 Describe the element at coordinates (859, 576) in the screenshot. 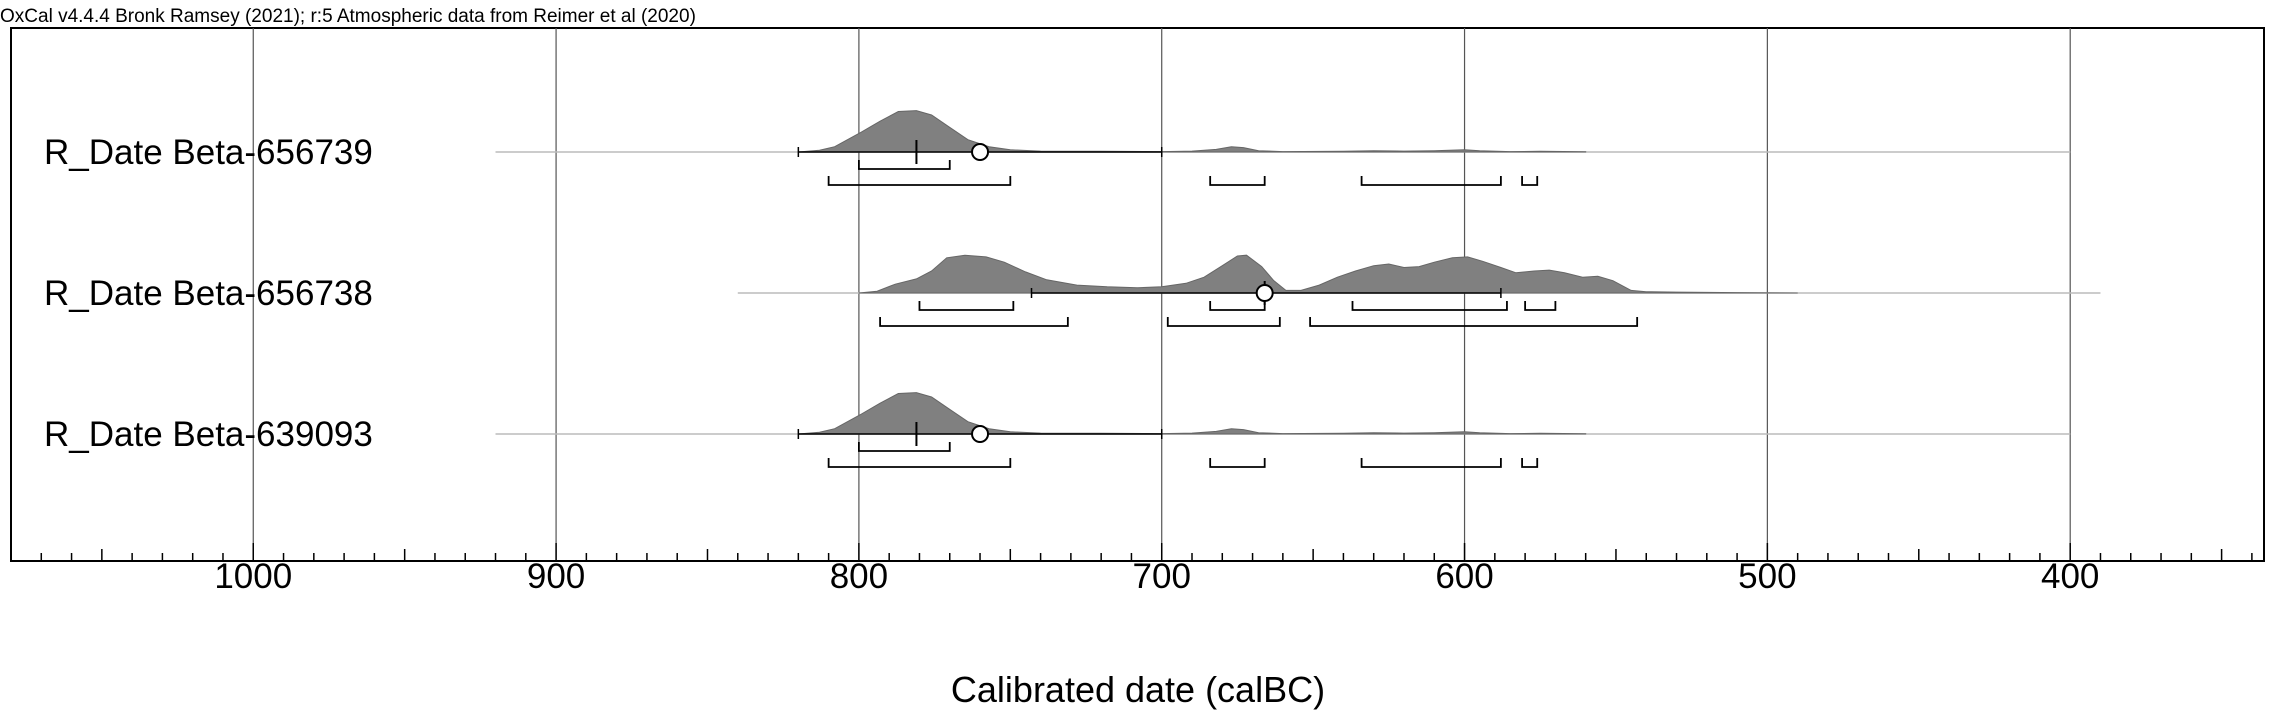

I see `tick-label-800: 800` at that location.